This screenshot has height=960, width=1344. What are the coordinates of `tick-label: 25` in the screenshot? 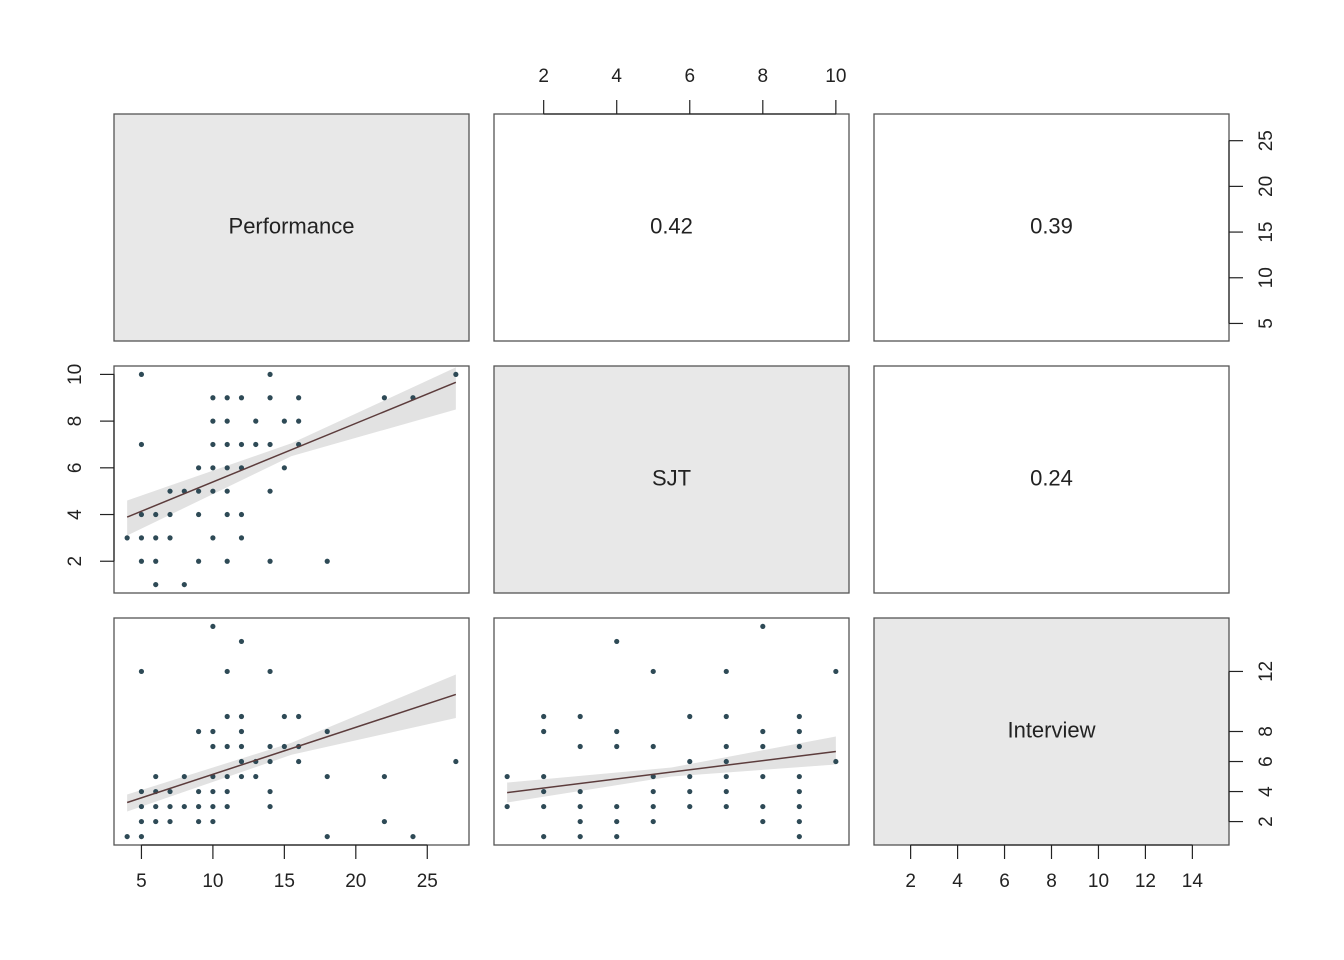 It's located at (1266, 140).